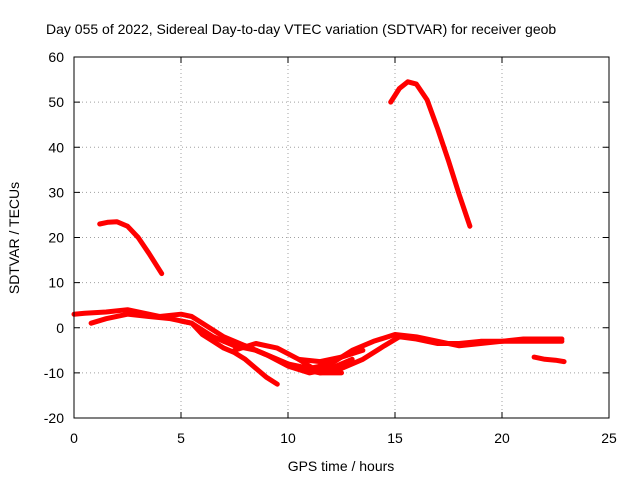 This screenshot has height=480, width=640. I want to click on x-tick-label: 10, so click(288, 438).